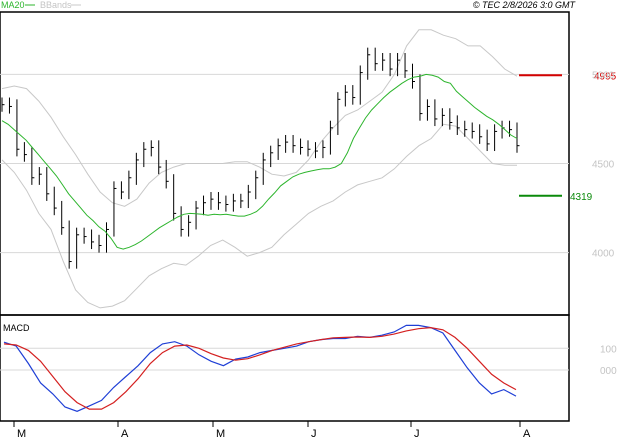 The height and width of the screenshot is (440, 627). What do you see at coordinates (525, 5) in the screenshot?
I see `copyright-timestamp: © TEC 2/8/2026 3:0 GMT` at bounding box center [525, 5].